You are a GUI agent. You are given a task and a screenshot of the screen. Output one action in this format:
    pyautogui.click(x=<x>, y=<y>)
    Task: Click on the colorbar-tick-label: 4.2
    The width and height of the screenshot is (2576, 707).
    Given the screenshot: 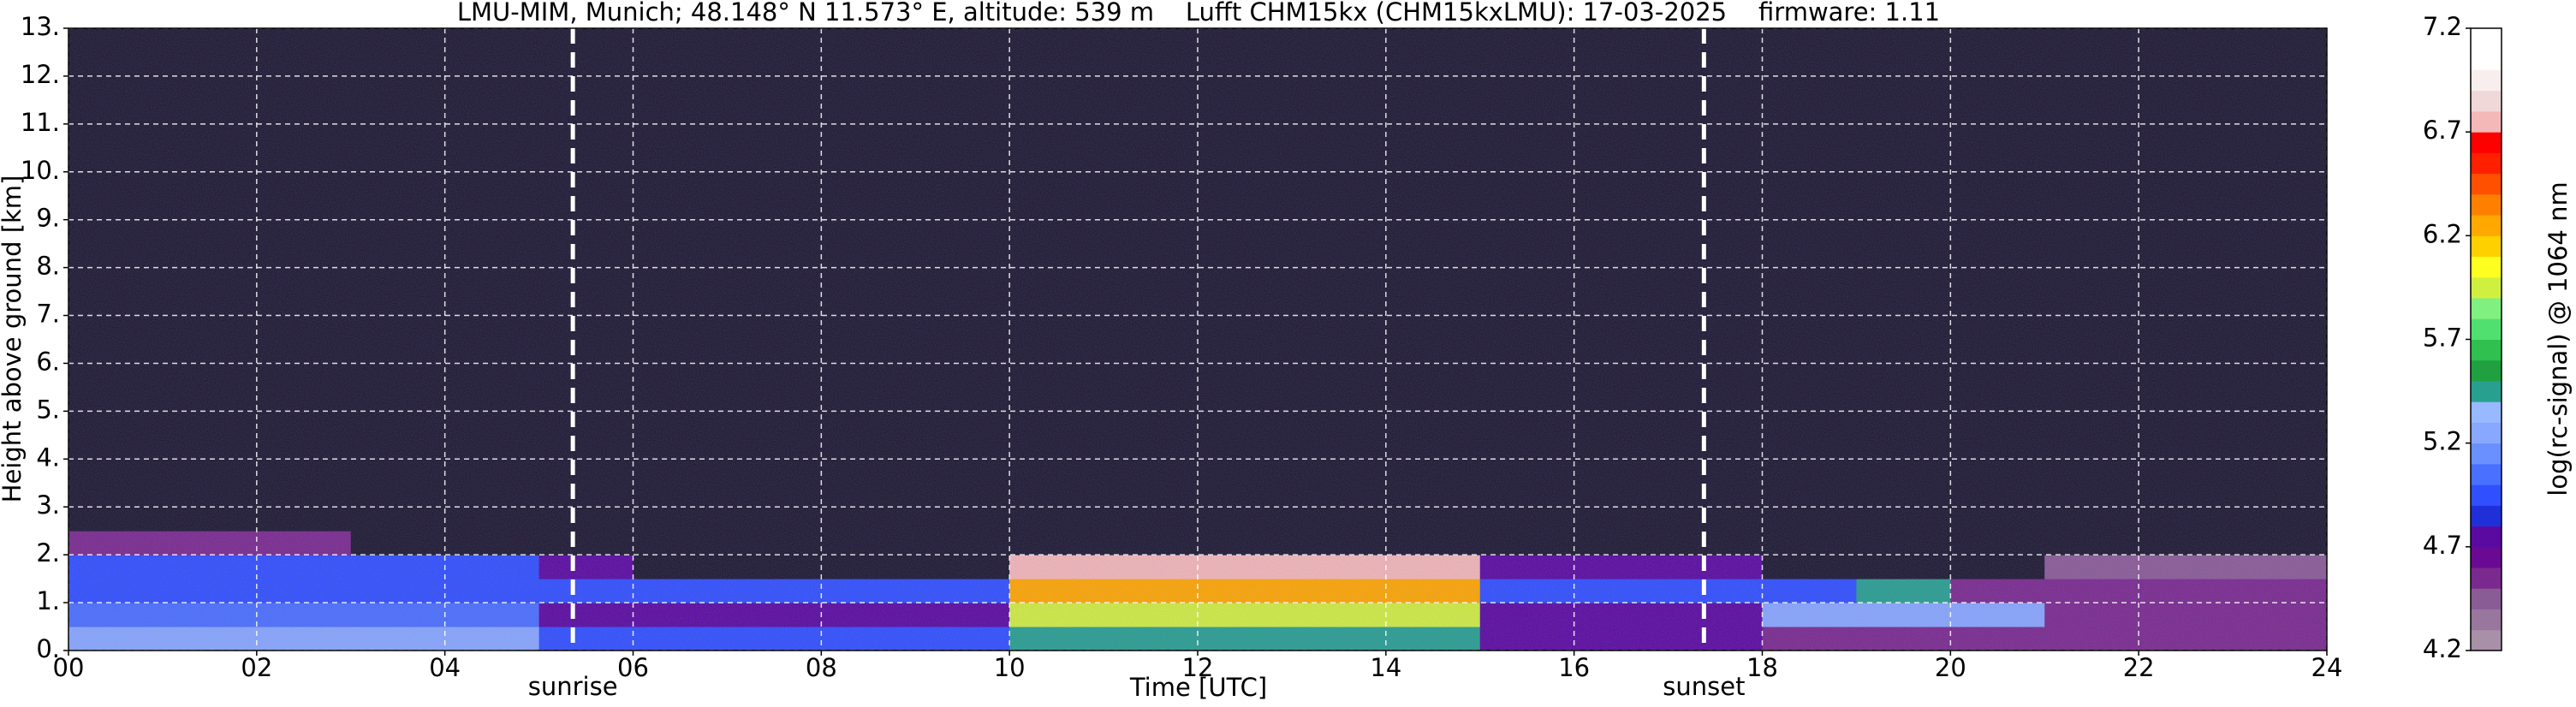 What is the action you would take?
    pyautogui.click(x=2443, y=648)
    